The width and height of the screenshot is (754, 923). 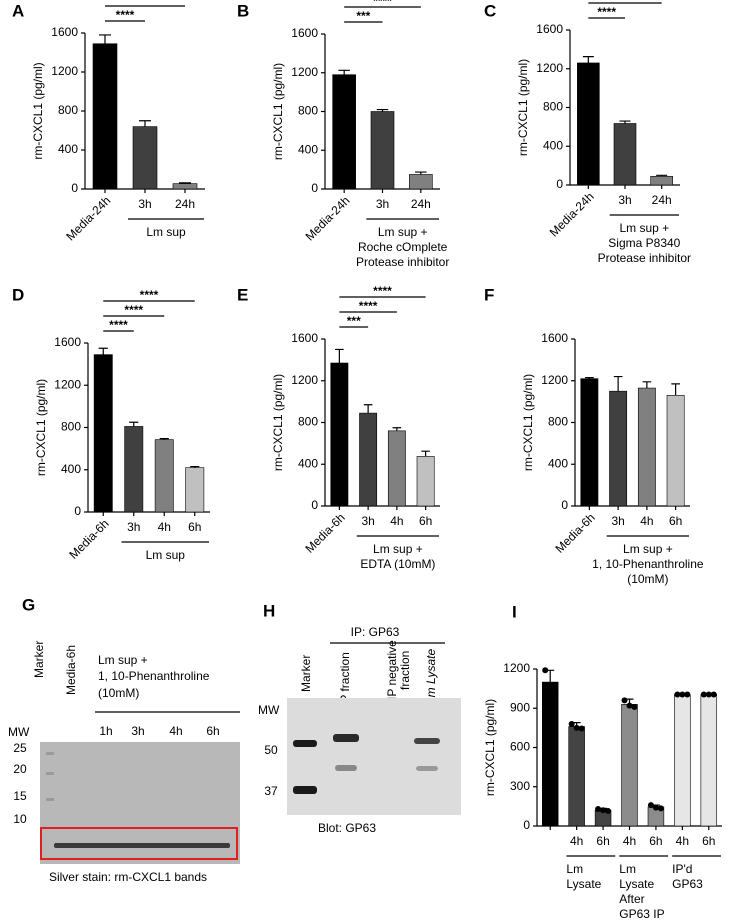 I want to click on group-label: Lm sup, so click(x=166, y=555).